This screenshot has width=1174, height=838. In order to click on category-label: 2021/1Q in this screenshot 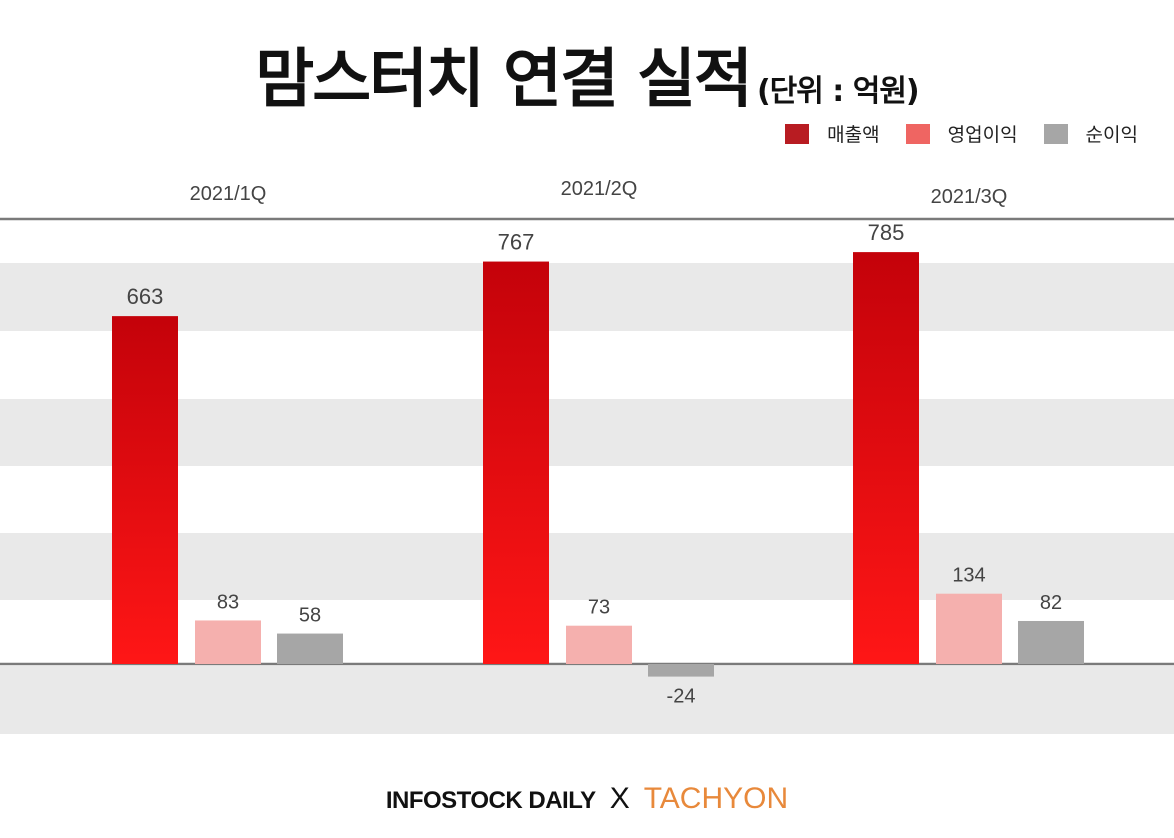, I will do `click(228, 194)`.